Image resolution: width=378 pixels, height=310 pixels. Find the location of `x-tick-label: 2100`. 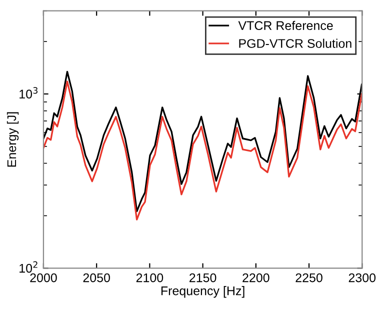

x-tick-label: 2100 is located at coordinates (150, 277).